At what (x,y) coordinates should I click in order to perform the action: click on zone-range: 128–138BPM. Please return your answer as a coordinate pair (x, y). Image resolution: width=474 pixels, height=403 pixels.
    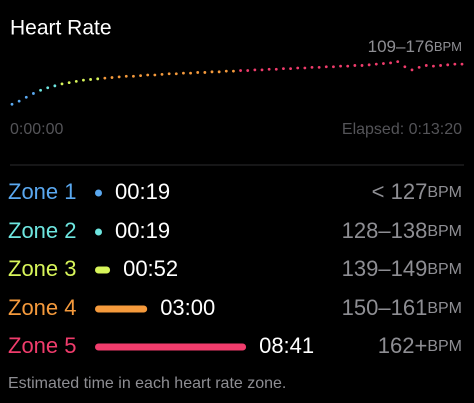
    Looking at the image, I should click on (402, 230).